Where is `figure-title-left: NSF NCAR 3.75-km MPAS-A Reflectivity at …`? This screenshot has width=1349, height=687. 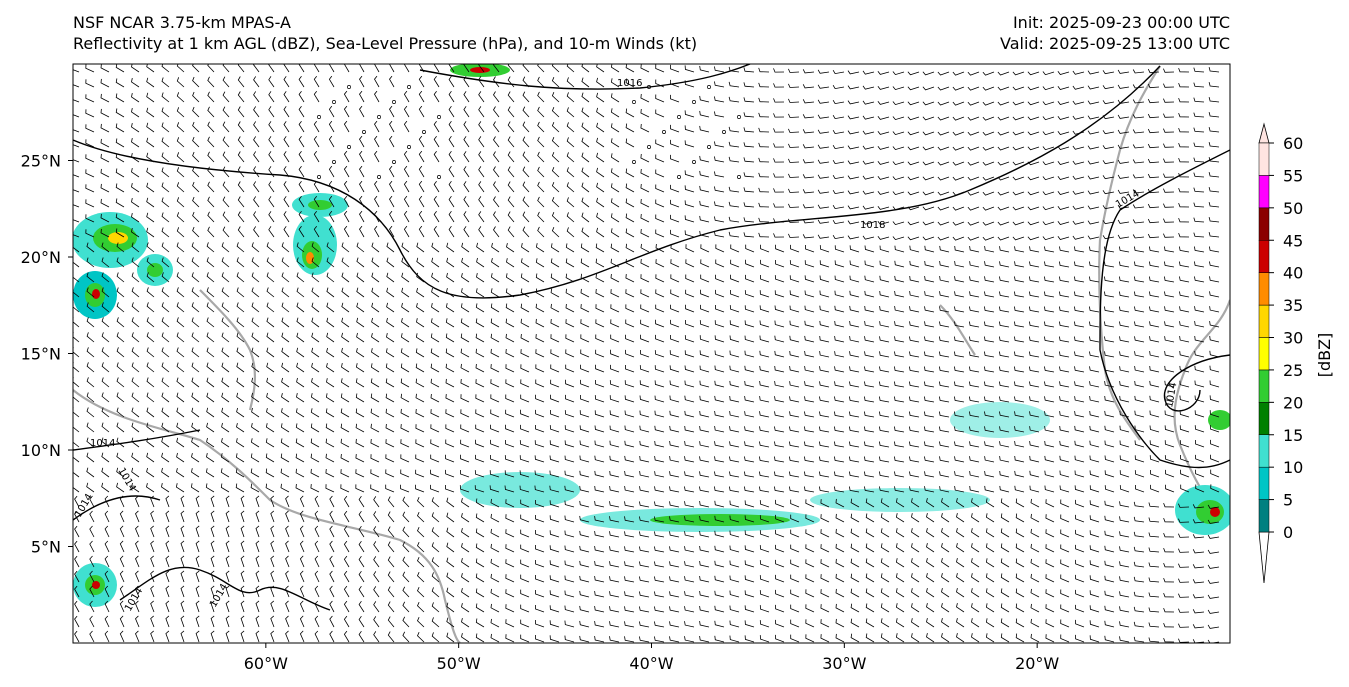
figure-title-left: NSF NCAR 3.75-km MPAS-A Reflectivity at … is located at coordinates (385, 33).